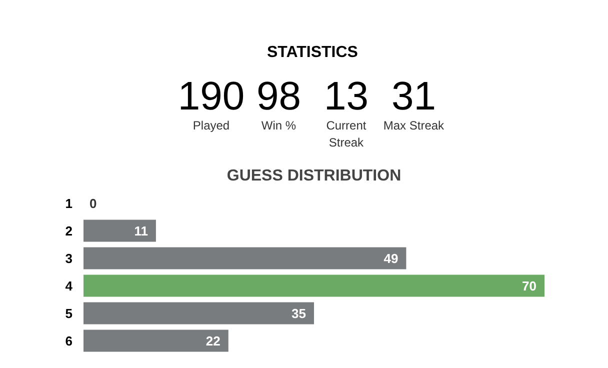 This screenshot has height=368, width=608. What do you see at coordinates (93, 203) in the screenshot?
I see `data-label: 0` at bounding box center [93, 203].